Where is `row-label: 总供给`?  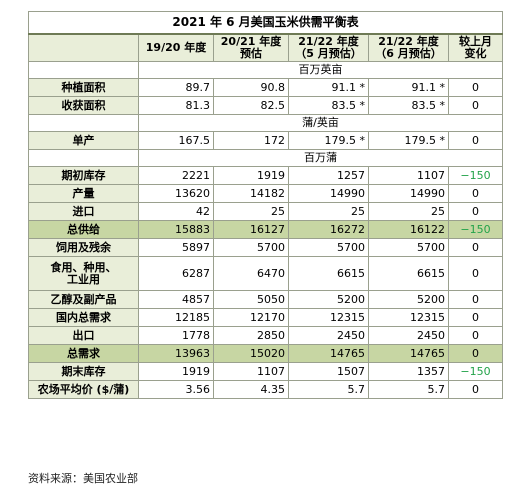 row-label: 总供给 is located at coordinates (83, 229).